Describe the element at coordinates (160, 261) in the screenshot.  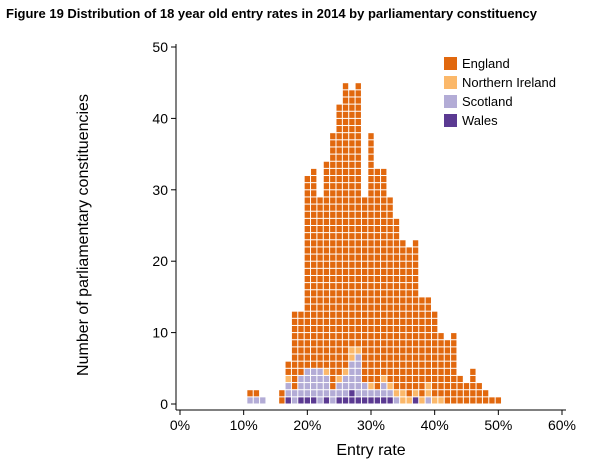
I see `y-tick-label: 20` at that location.